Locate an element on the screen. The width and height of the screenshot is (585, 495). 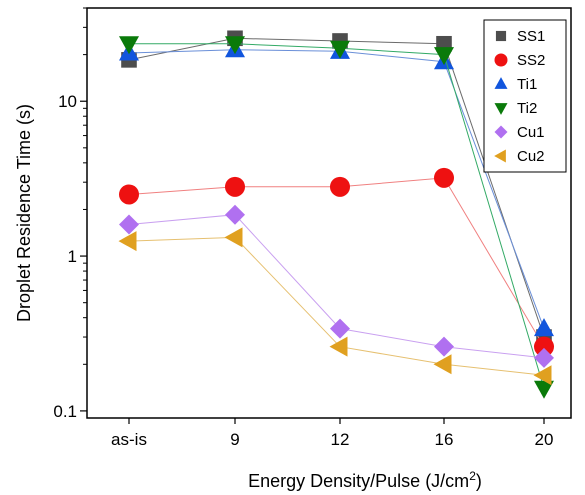
legend-label-ti1: Ti1 is located at coordinates (527, 84).